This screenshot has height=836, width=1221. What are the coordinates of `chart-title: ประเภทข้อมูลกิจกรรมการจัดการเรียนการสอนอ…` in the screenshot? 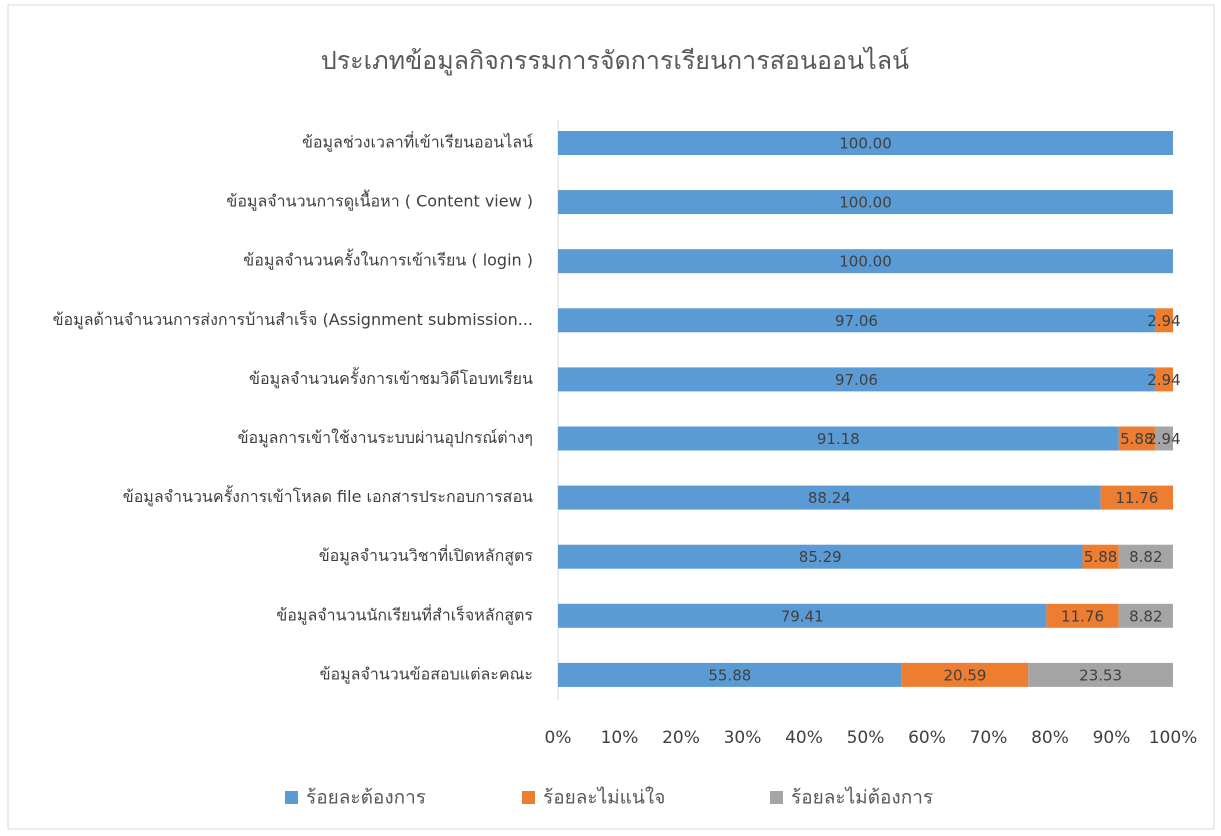 It's located at (615, 61).